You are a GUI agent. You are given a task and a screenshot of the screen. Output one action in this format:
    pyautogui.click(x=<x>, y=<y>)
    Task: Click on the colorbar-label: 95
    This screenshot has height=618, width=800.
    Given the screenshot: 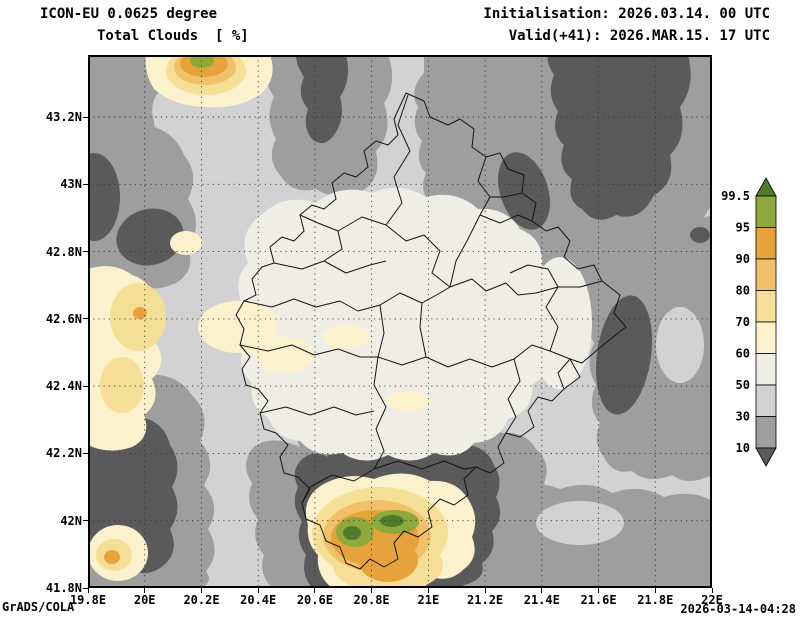 What is the action you would take?
    pyautogui.click(x=743, y=228)
    